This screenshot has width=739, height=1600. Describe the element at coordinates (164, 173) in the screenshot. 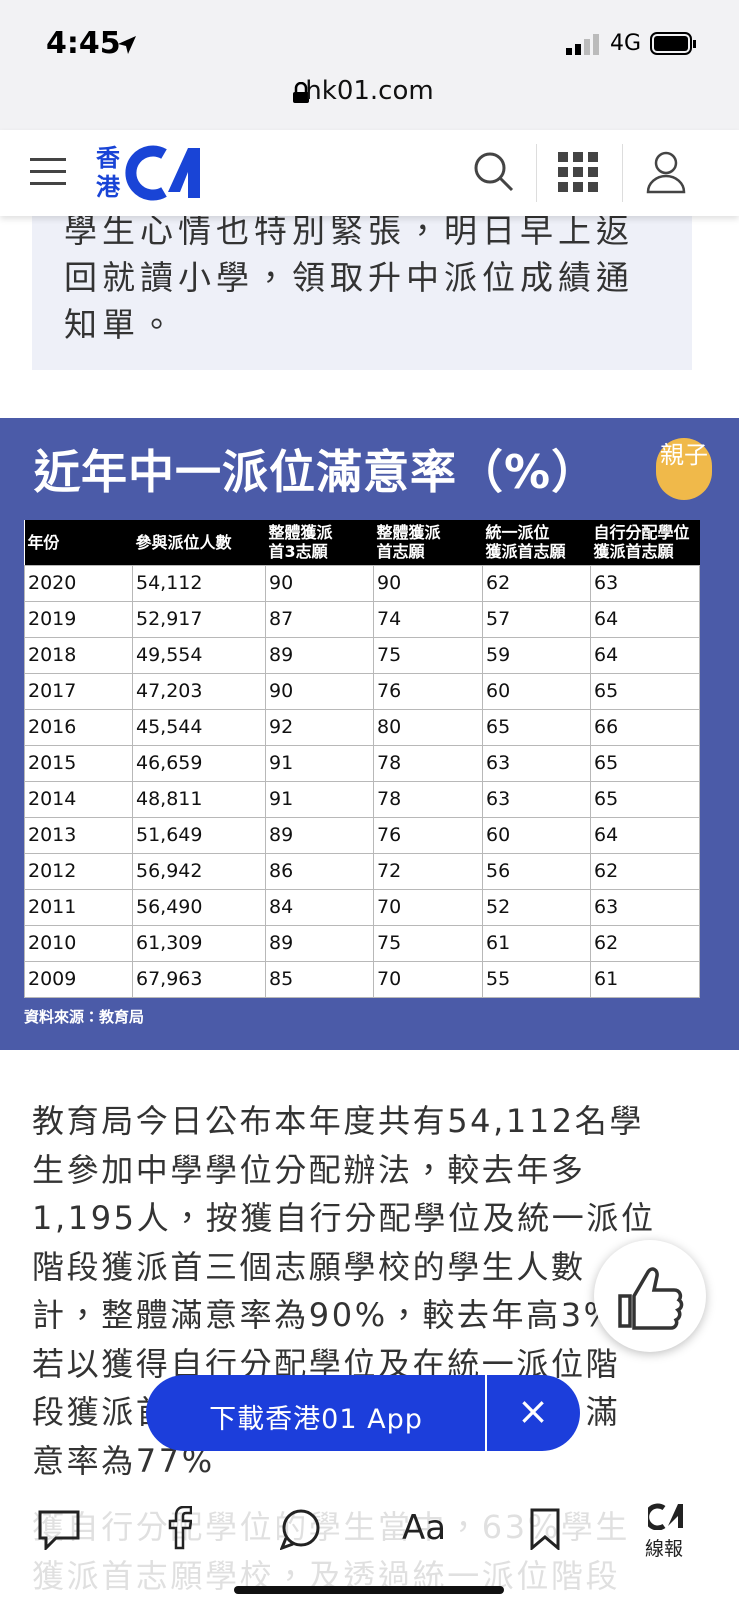

I see `logo-mark` at that location.